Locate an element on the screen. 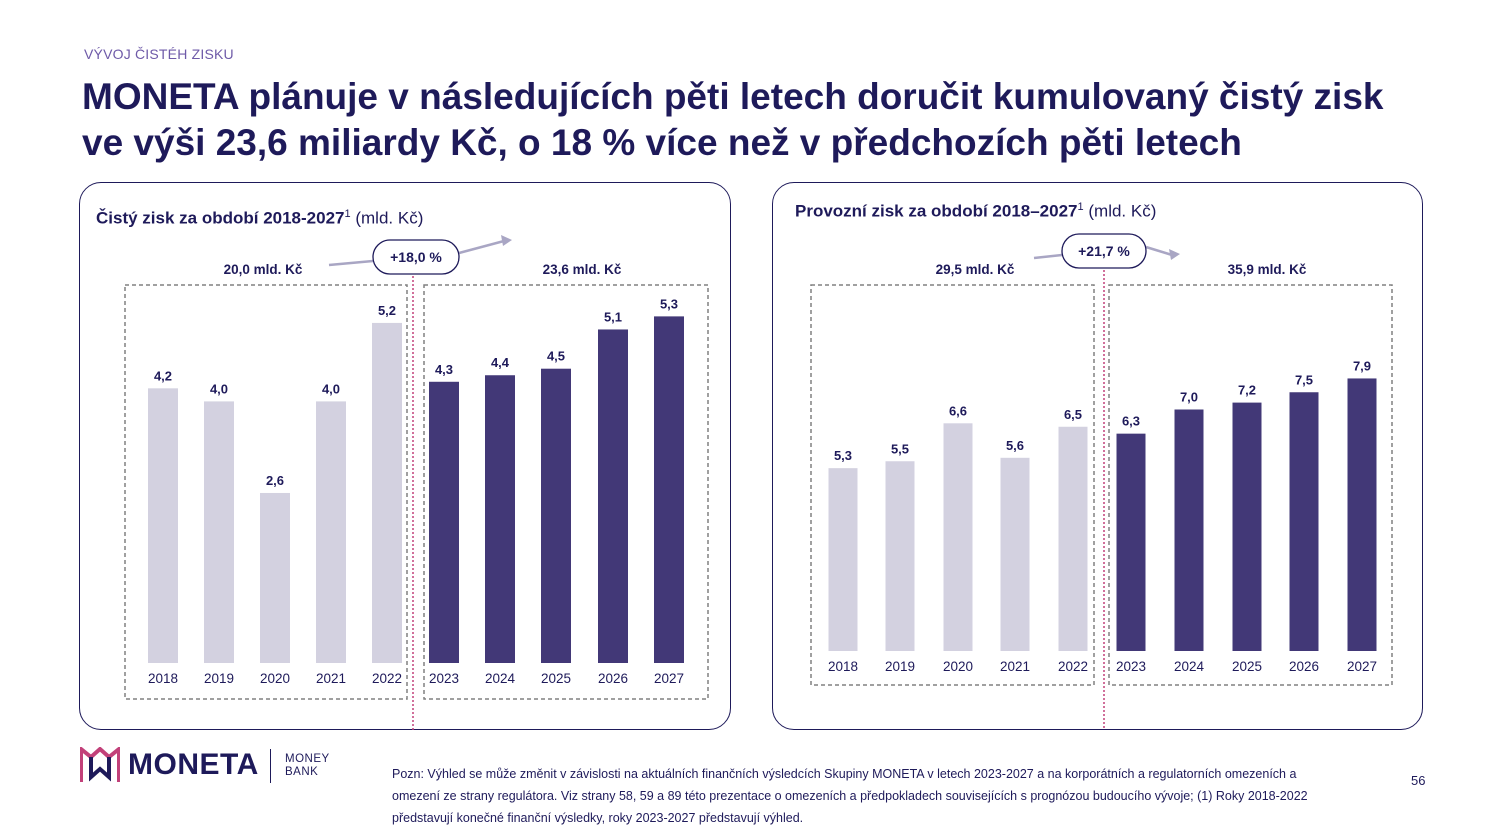 Image resolution: width=1505 pixels, height=835 pixels. operating-profit-year-label-2024: 2024 is located at coordinates (1189, 666).